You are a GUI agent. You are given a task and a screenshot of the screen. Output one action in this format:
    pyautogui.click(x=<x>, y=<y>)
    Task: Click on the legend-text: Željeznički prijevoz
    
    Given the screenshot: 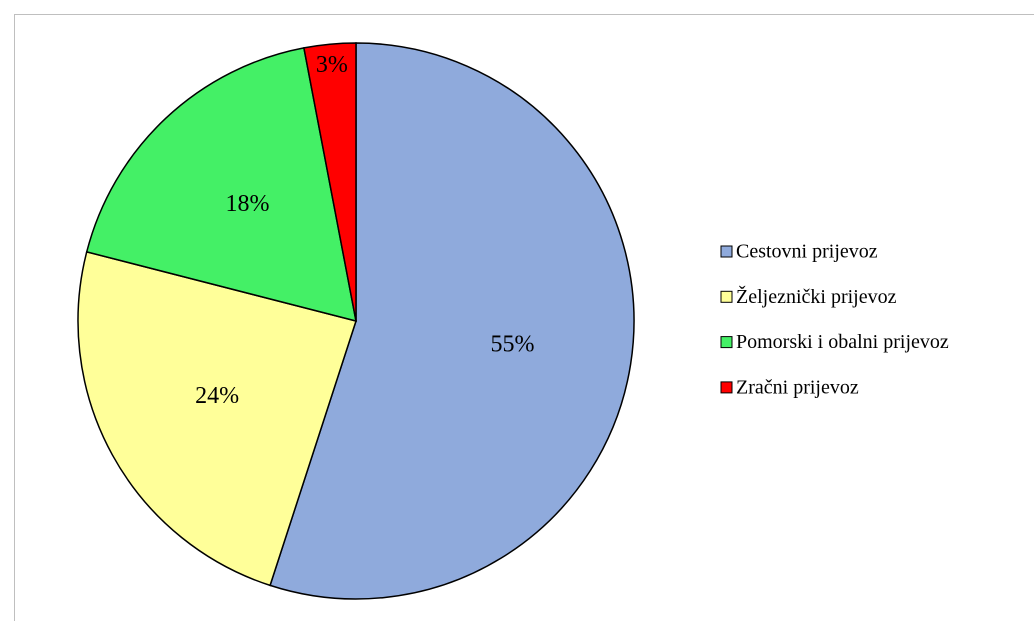 What is the action you would take?
    pyautogui.click(x=816, y=296)
    